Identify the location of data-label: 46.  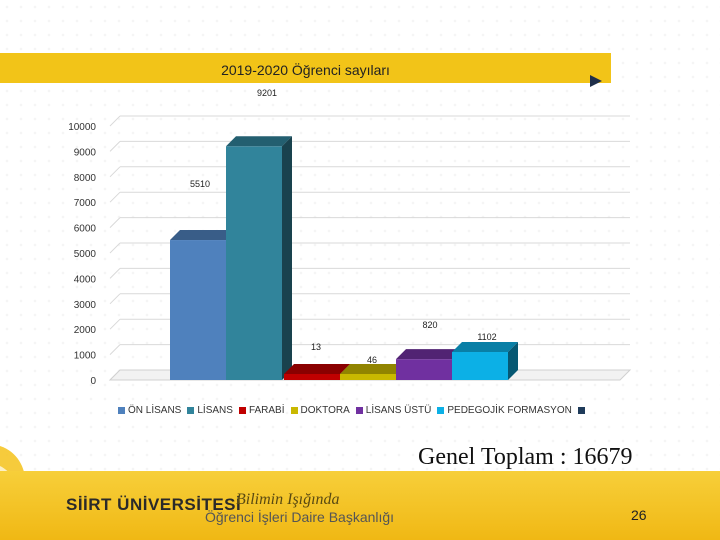
(372, 360).